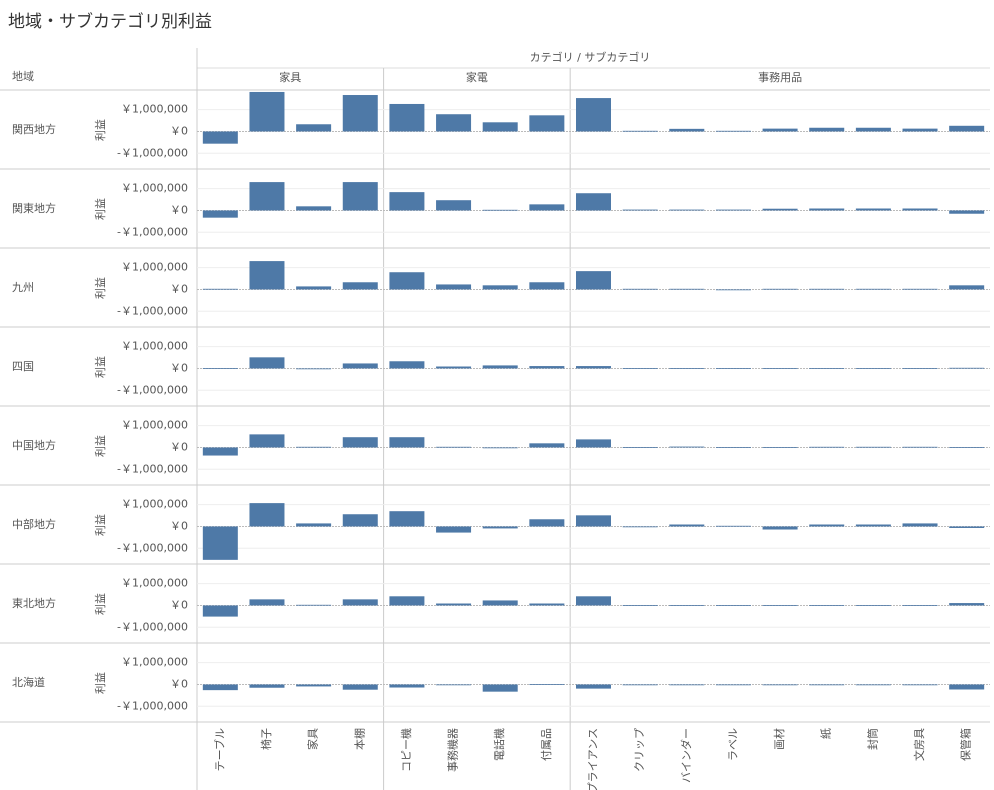 This screenshot has height=790, width=994. Describe the element at coordinates (919, 744) in the screenshot. I see `x-tick-label: 文房具` at that location.